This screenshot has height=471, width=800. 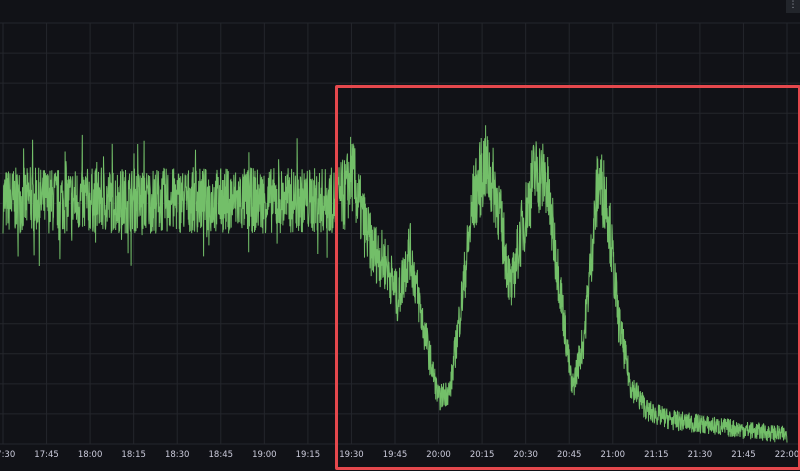 I want to click on x-tick-label: 17:45, so click(x=46, y=455).